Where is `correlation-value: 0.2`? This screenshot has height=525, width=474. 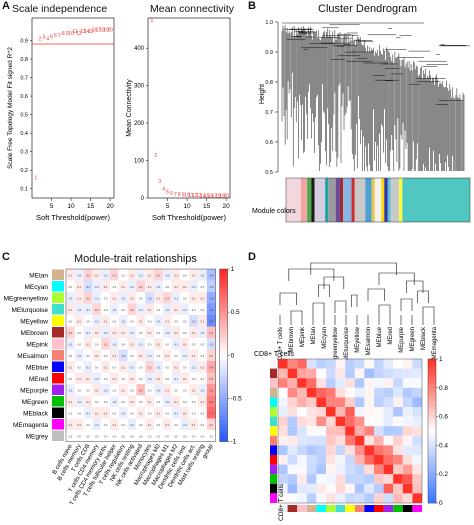
correlation-value: 0.2 is located at coordinates (132, 310).